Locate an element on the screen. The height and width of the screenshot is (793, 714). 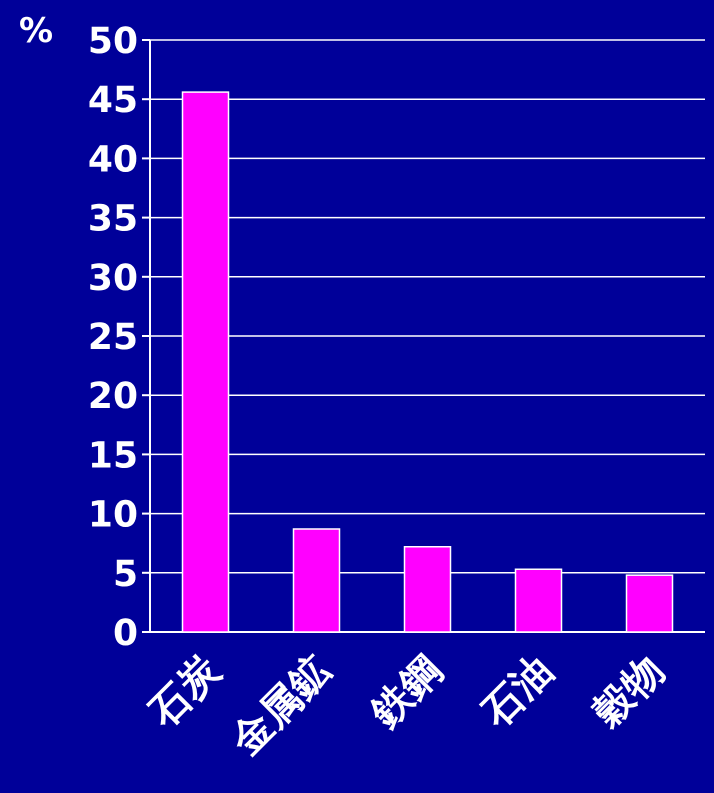
x-tick-label: 穀物 is located at coordinates (628, 691).